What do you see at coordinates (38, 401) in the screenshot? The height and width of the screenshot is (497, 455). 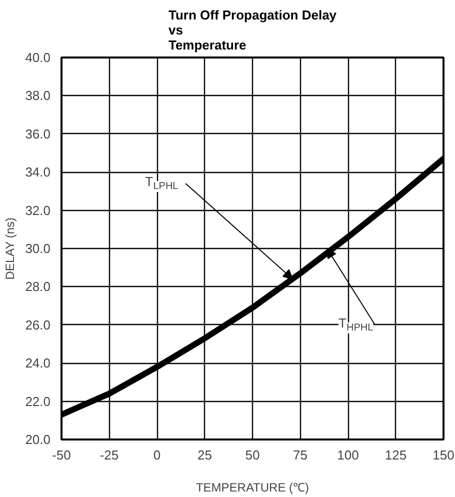 I see `y-tick-label: 22.0` at bounding box center [38, 401].